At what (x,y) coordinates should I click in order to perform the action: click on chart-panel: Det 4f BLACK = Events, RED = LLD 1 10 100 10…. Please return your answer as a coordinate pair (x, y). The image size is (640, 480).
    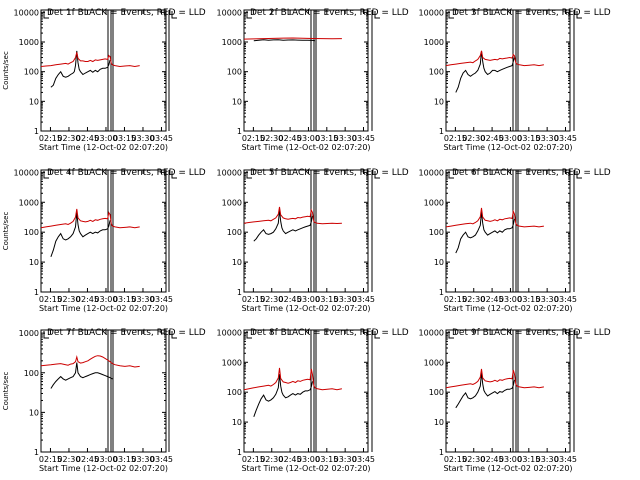
    Looking at the image, I should click on (104, 240).